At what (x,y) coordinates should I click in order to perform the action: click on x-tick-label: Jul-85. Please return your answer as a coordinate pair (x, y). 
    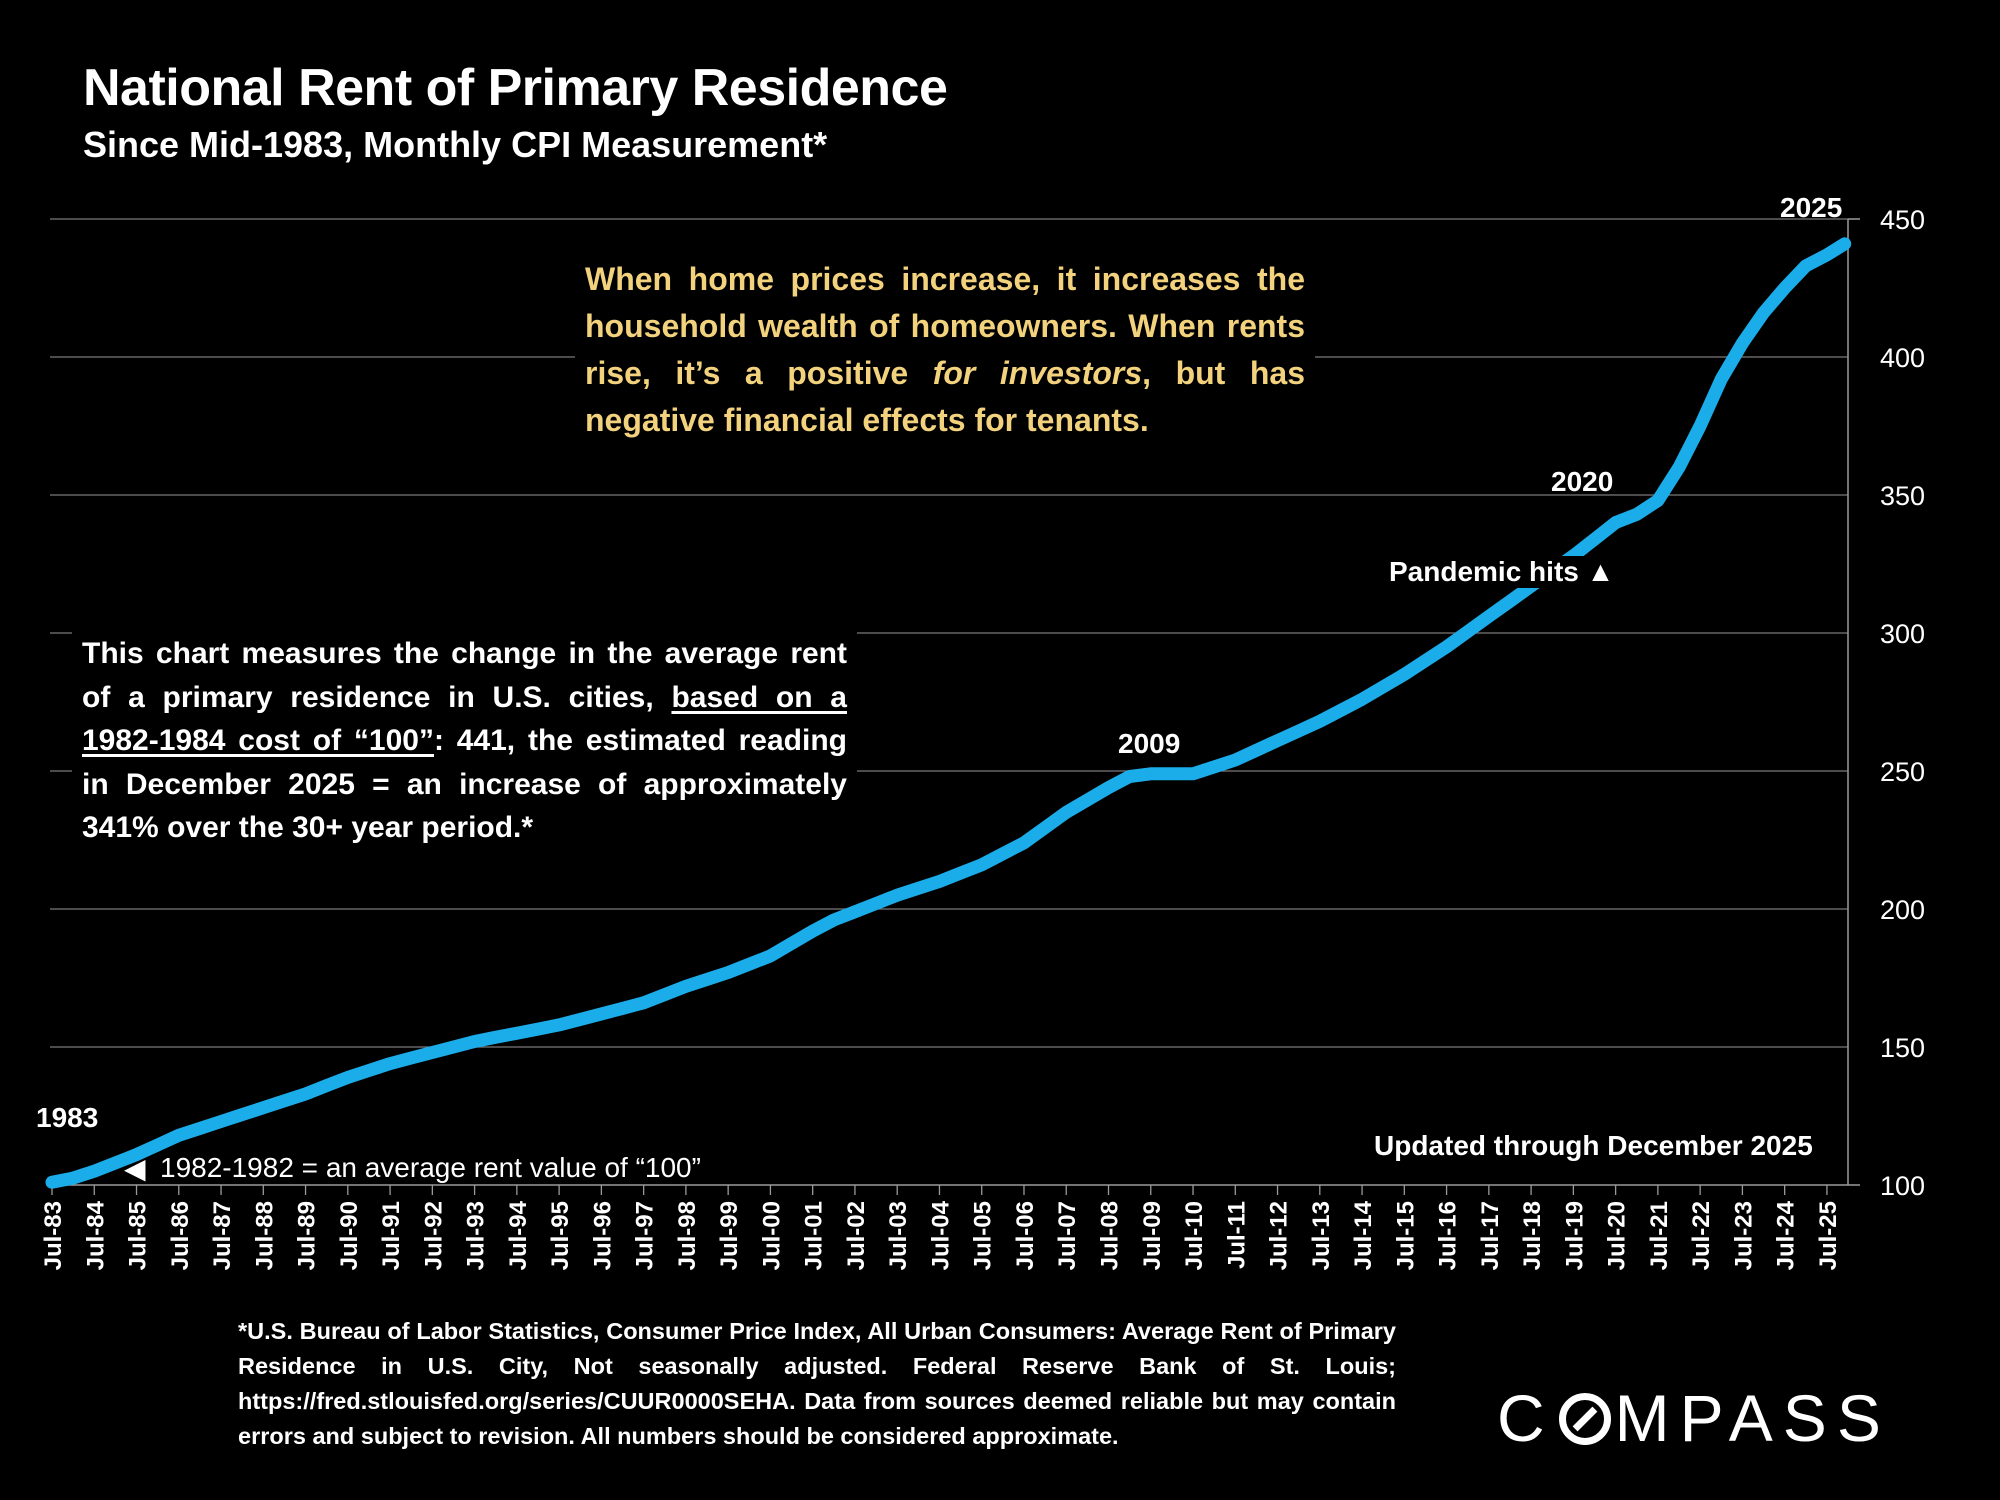
    Looking at the image, I should click on (138, 1235).